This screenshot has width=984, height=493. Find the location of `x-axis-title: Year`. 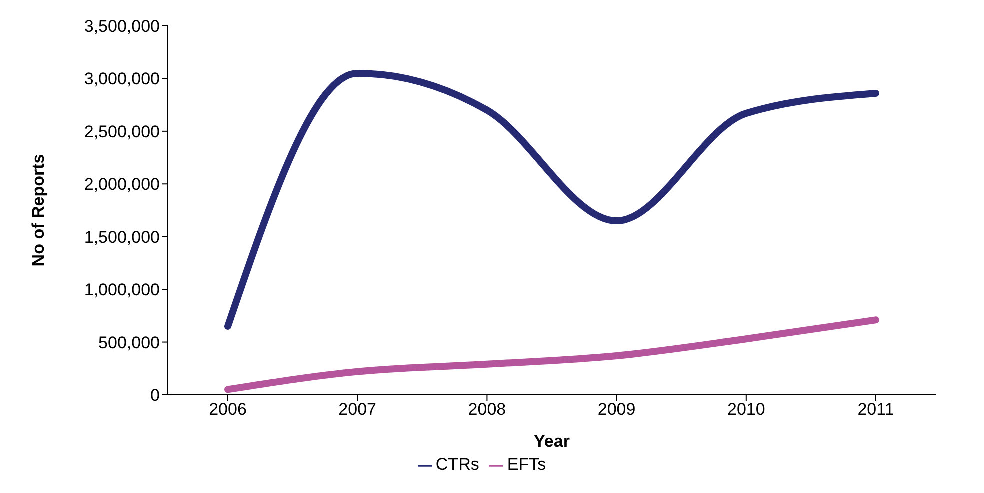

x-axis-title: Year is located at coordinates (552, 441).